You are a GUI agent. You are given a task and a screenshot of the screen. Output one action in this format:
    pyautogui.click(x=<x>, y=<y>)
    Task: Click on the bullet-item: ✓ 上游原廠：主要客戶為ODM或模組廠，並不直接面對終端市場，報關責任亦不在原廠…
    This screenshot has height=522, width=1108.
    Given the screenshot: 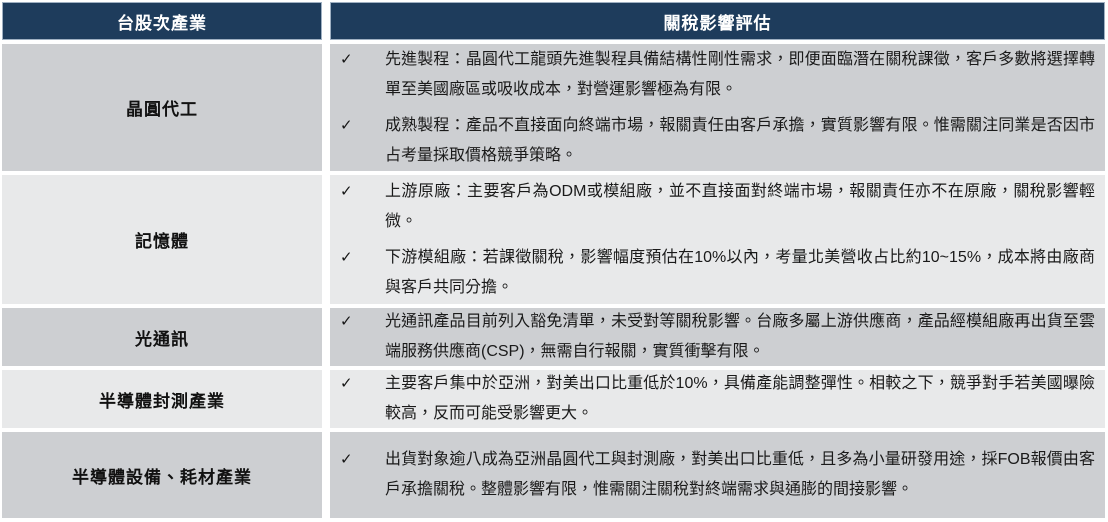 What is the action you would take?
    pyautogui.click(x=715, y=207)
    